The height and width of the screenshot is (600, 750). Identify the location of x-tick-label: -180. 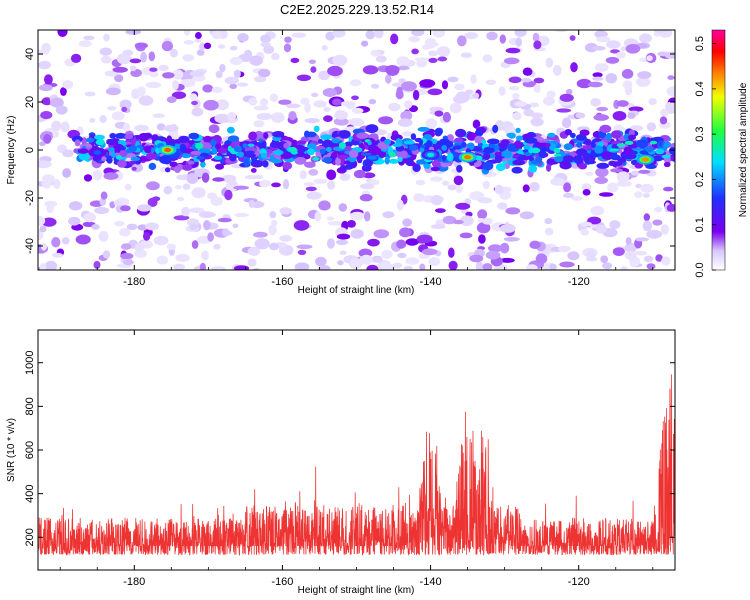
(134, 282).